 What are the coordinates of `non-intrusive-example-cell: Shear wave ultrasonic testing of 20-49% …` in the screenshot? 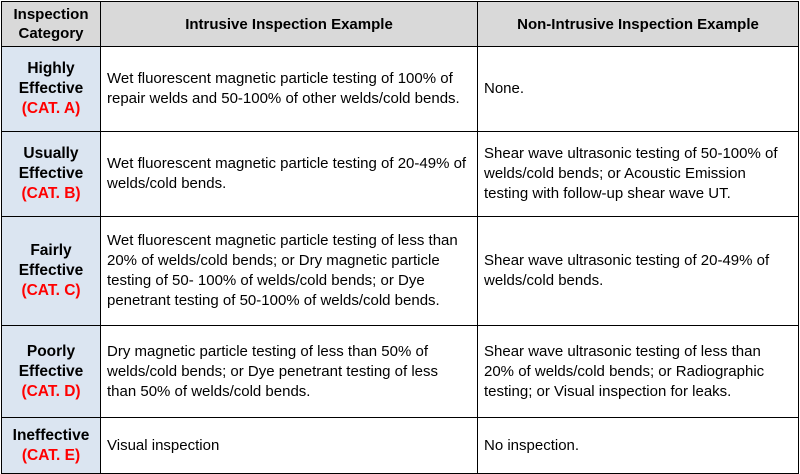 It's located at (638, 271).